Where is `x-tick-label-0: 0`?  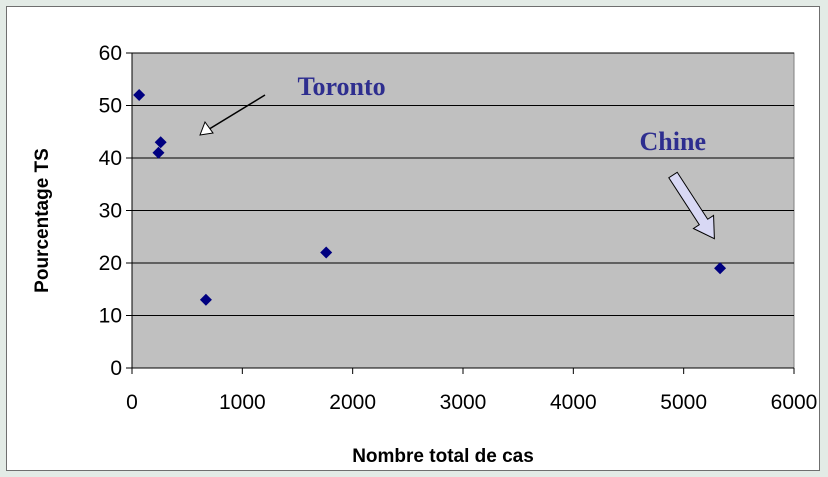 x-tick-label-0: 0 is located at coordinates (132, 402).